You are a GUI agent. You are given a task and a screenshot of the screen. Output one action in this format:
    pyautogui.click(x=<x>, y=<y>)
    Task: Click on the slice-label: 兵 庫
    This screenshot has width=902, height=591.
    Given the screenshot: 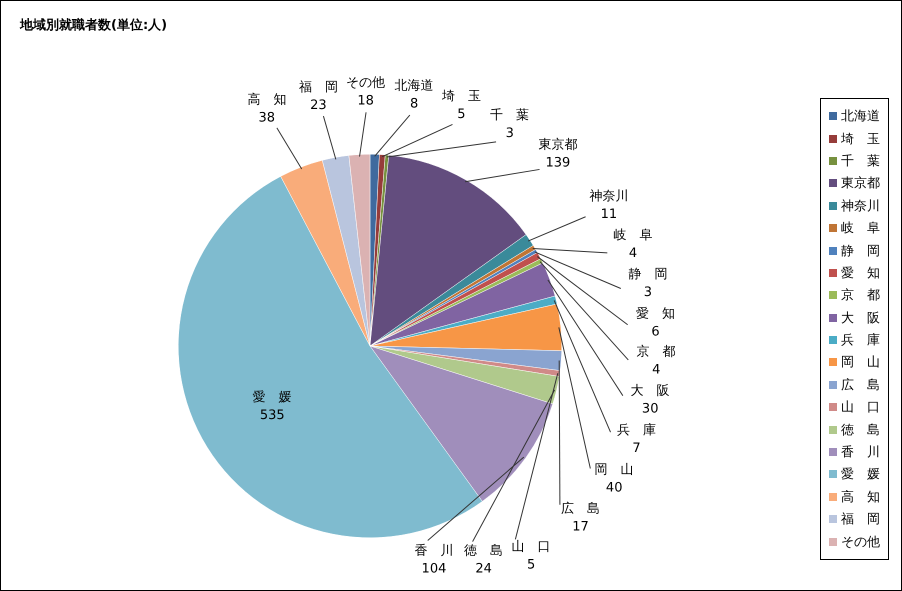 What is the action you would take?
    pyautogui.click(x=636, y=430)
    